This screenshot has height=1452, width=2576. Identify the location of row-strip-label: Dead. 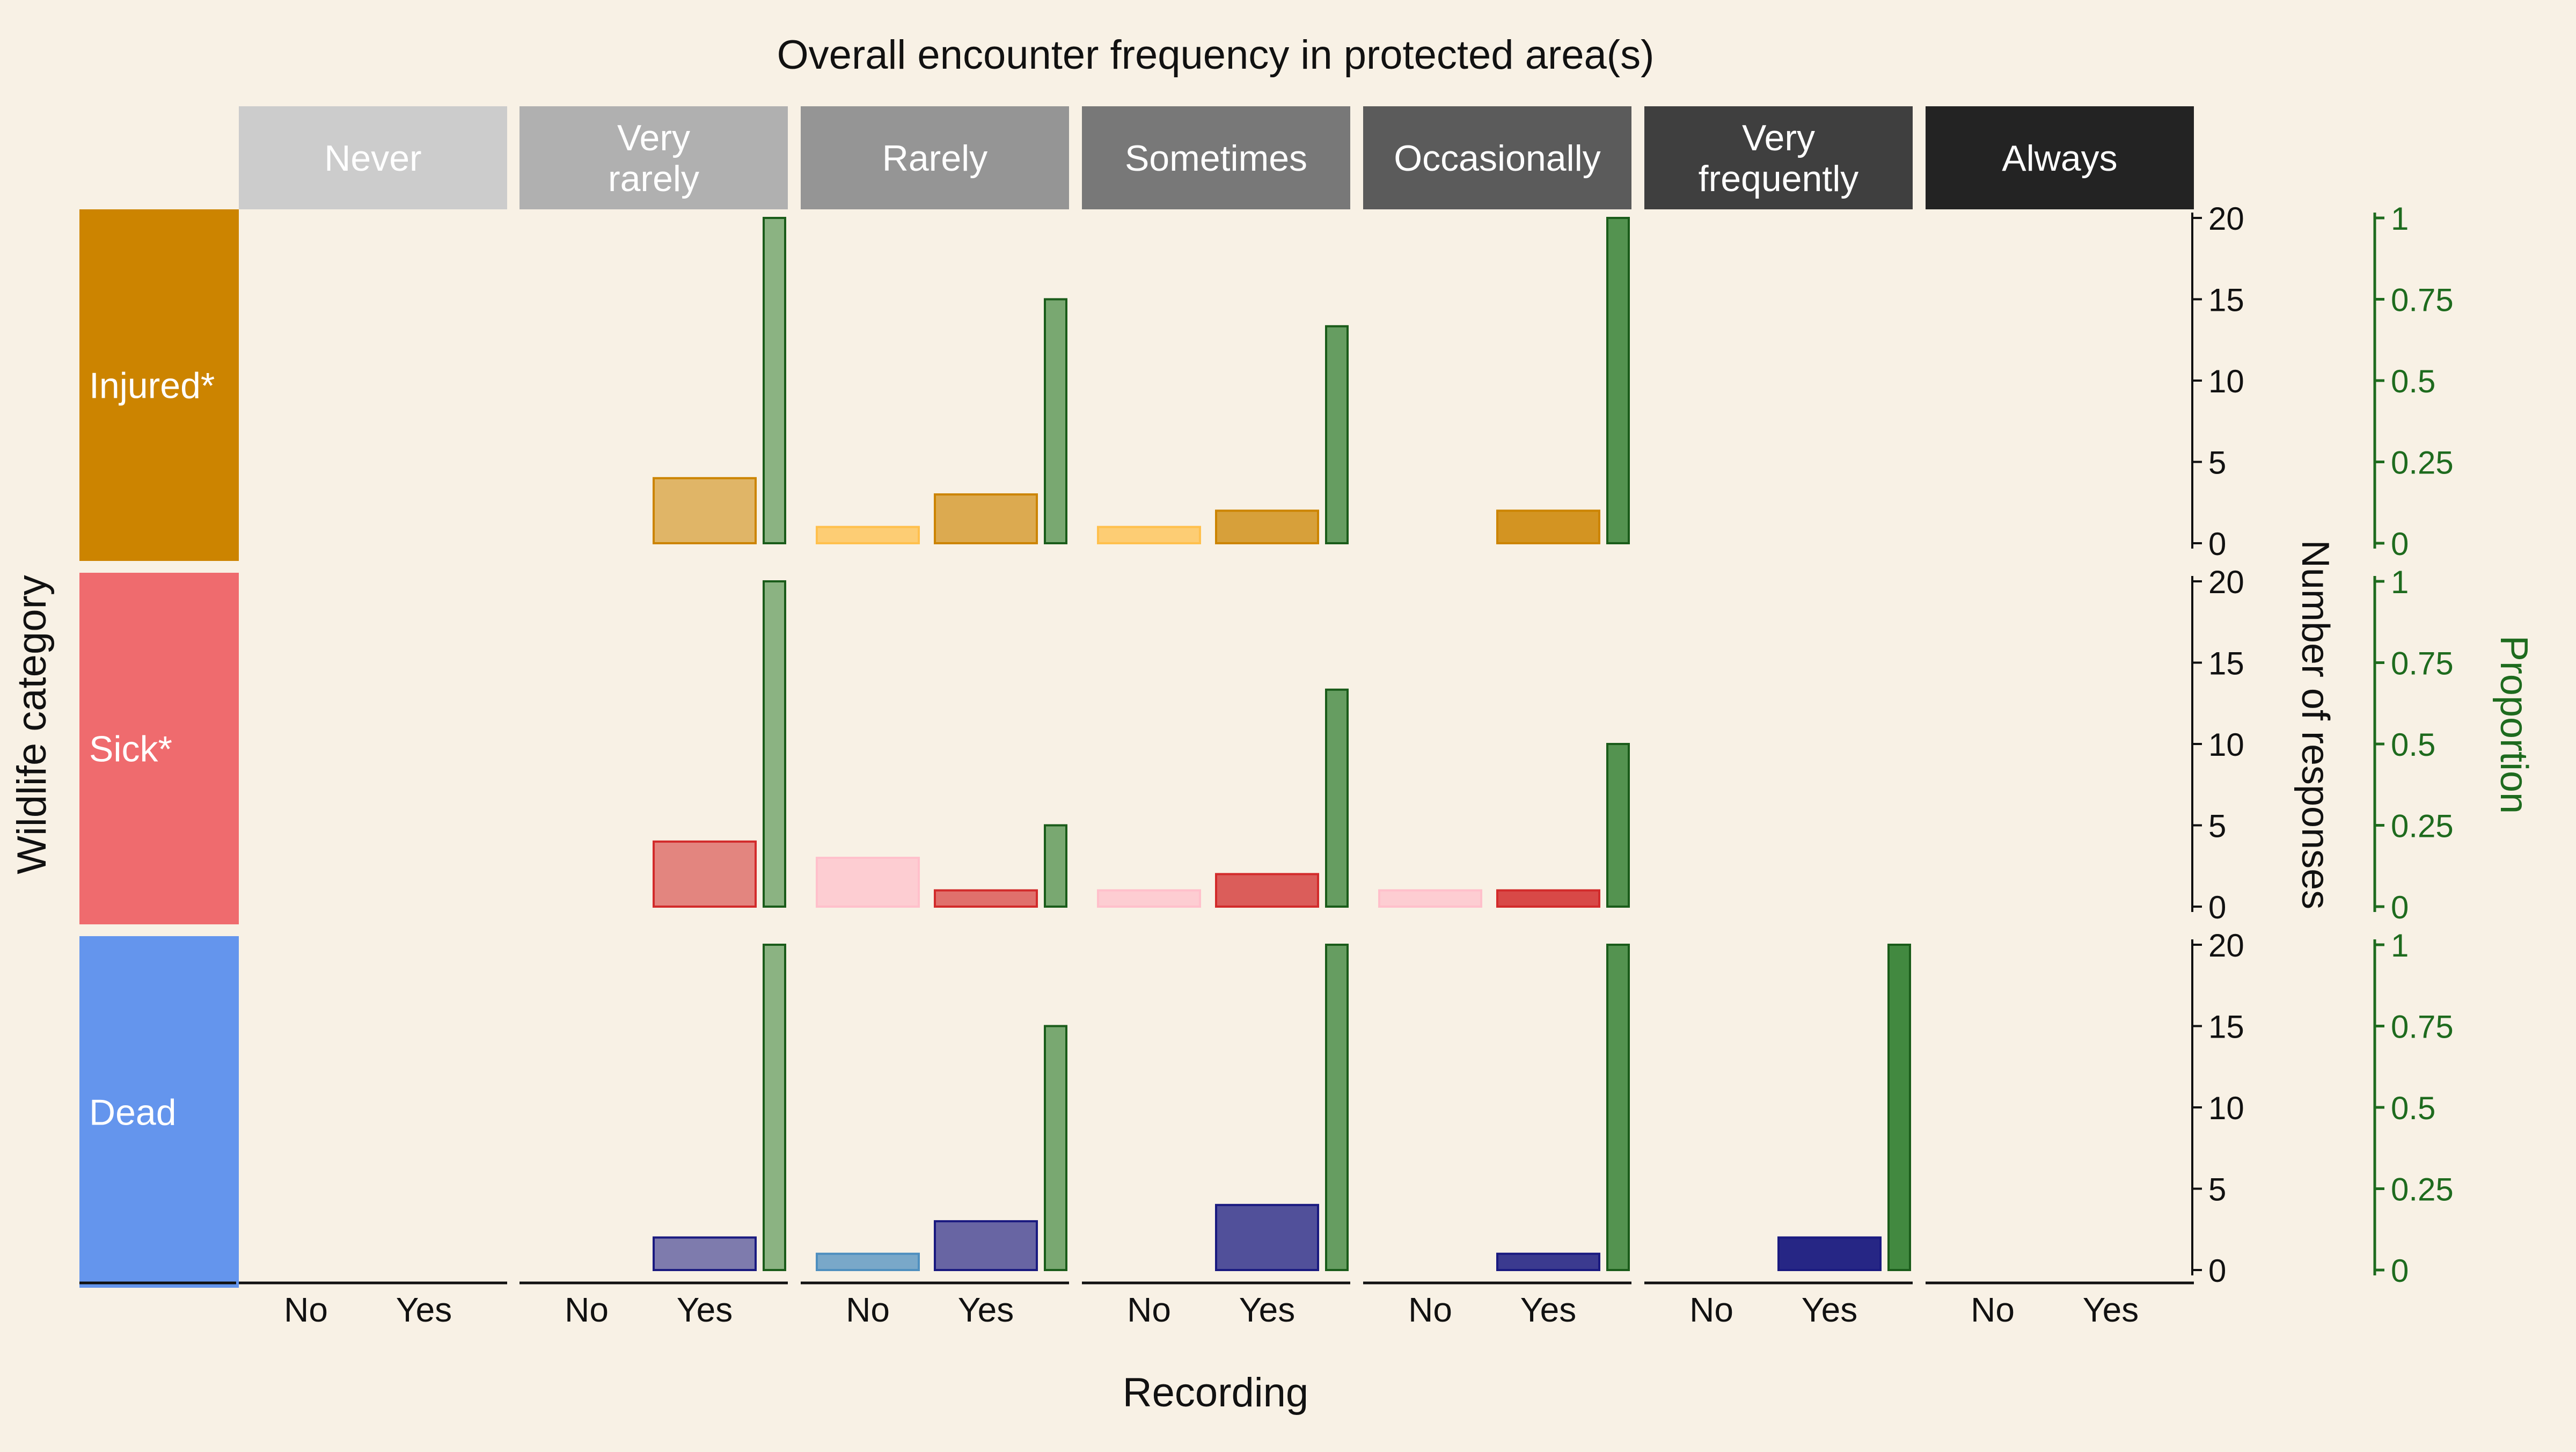
(133, 1112).